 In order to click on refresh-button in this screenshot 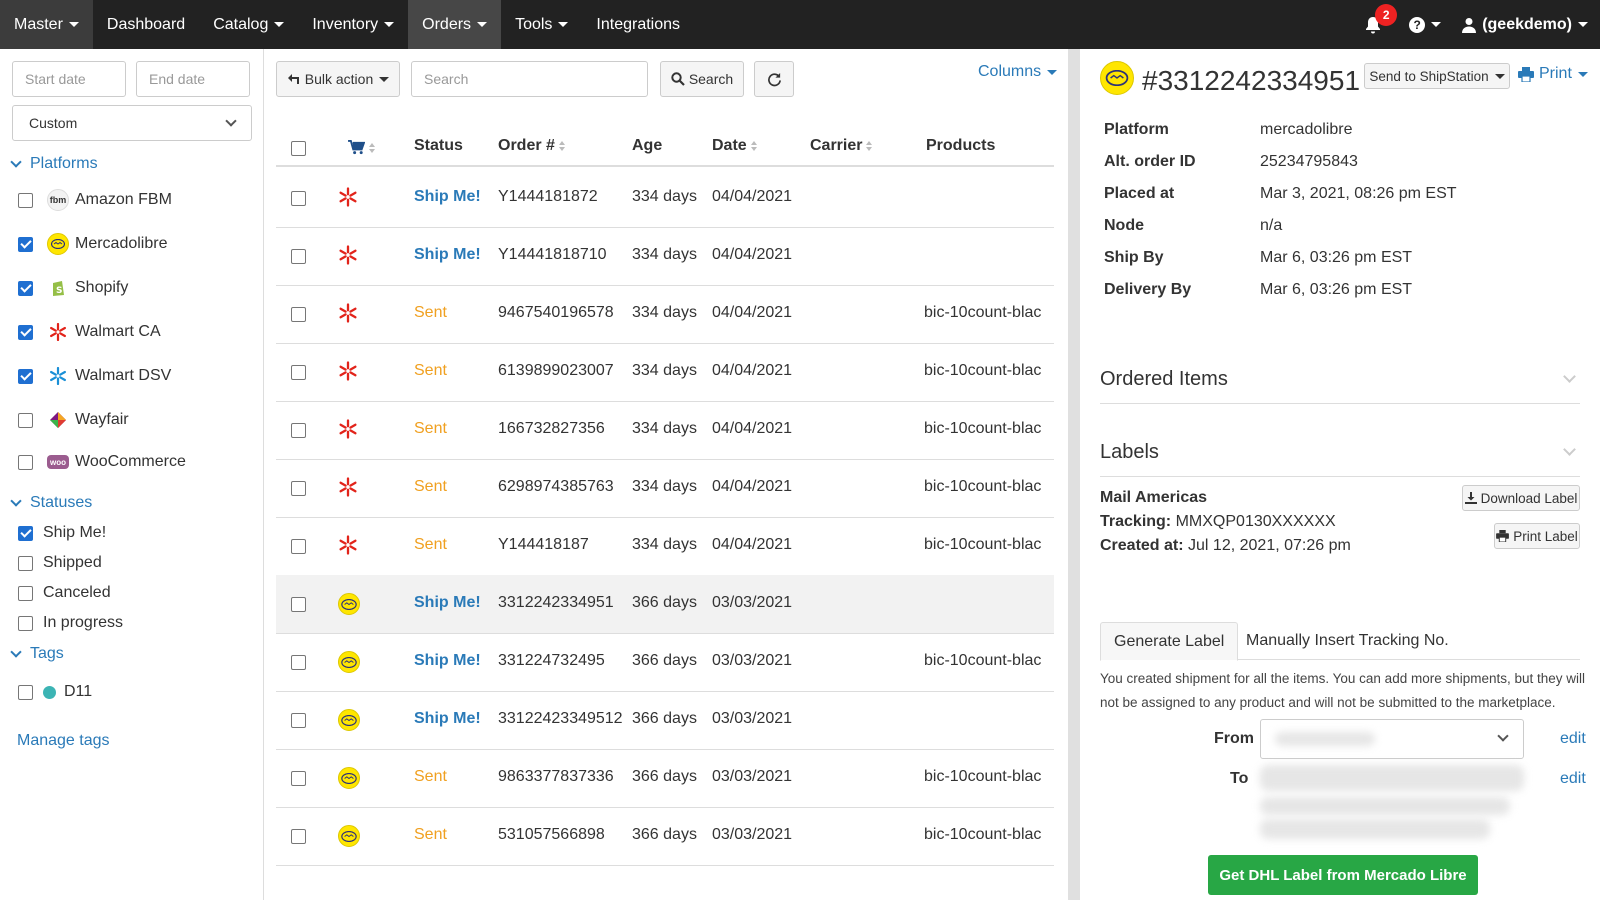, I will do `click(774, 79)`.